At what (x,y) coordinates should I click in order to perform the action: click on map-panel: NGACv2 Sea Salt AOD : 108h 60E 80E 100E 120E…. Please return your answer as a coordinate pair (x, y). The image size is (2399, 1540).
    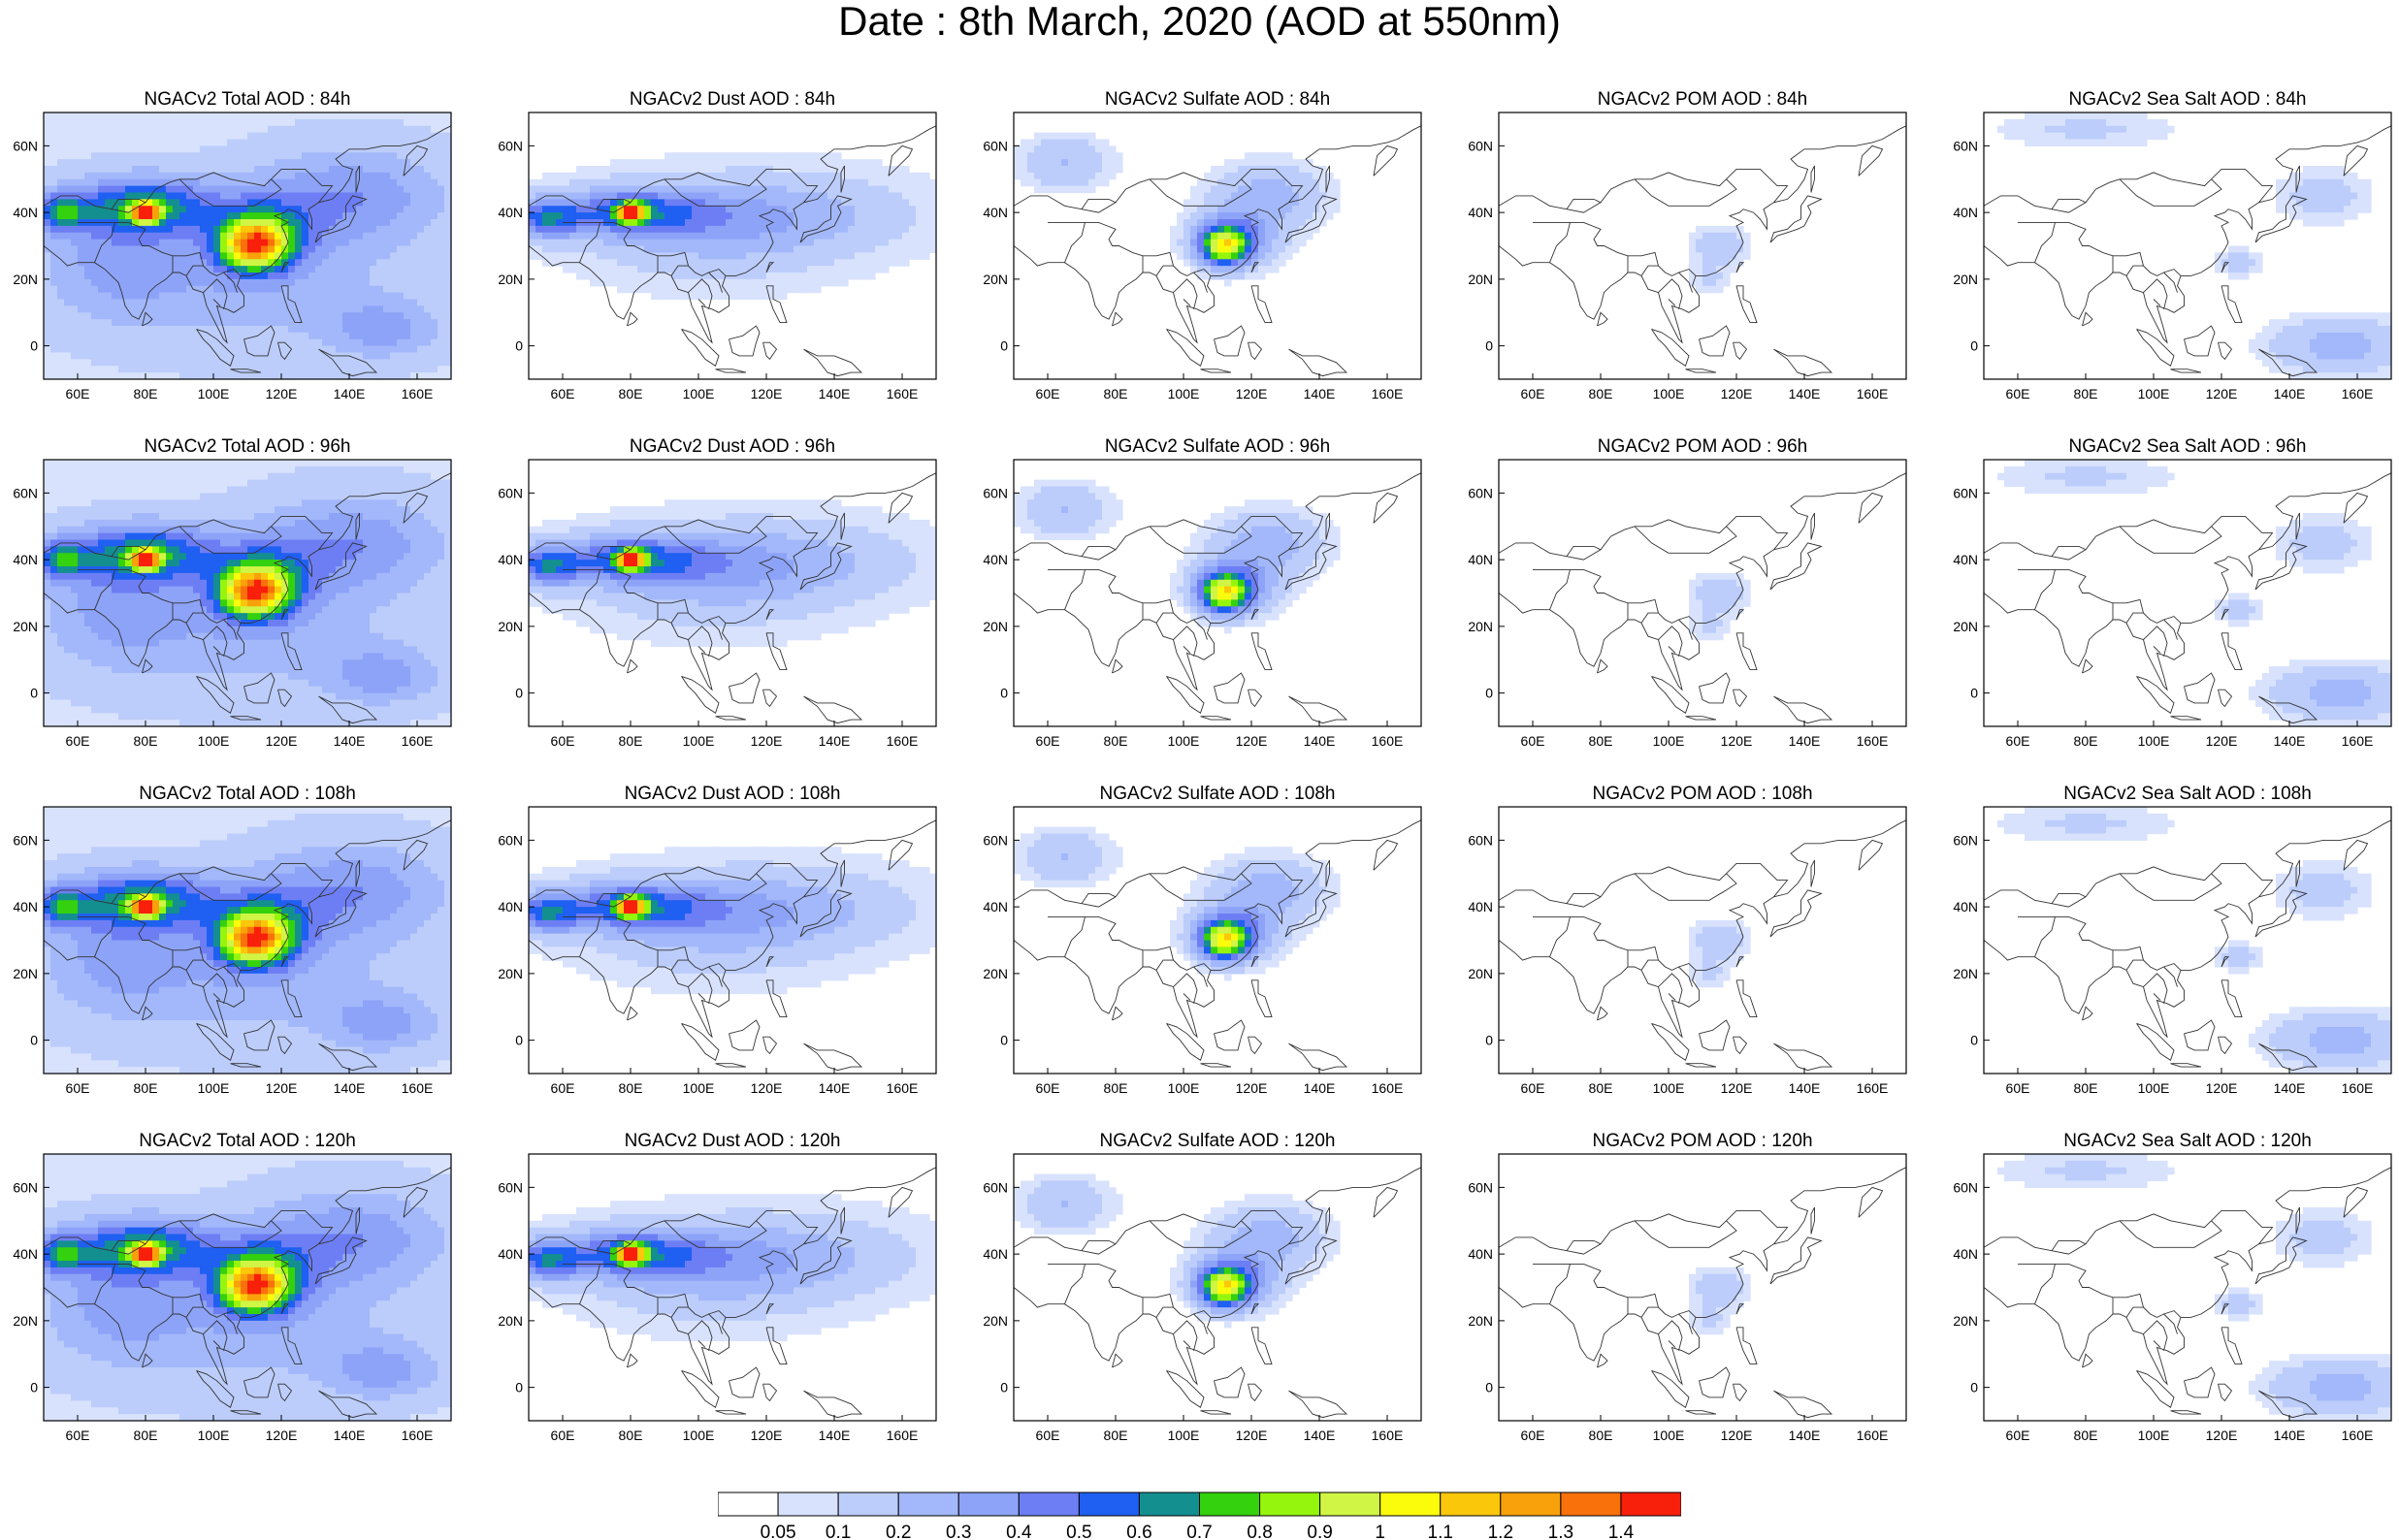
    Looking at the image, I should click on (2173, 942).